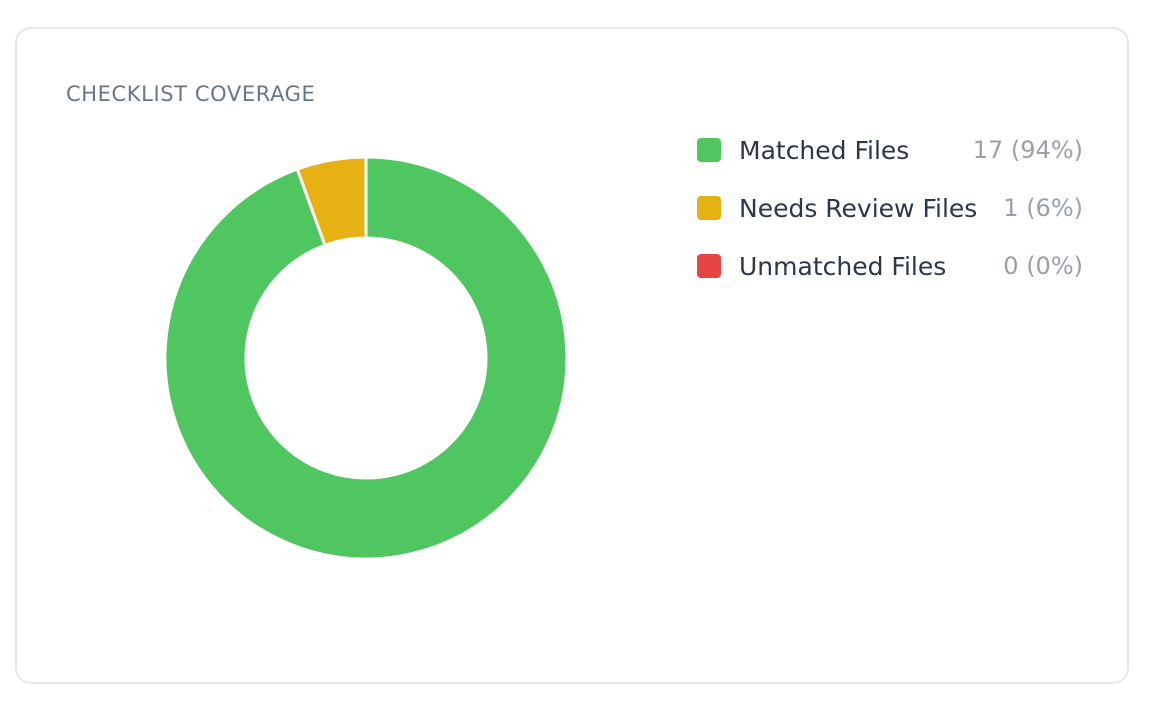 The image size is (1150, 704). Describe the element at coordinates (1043, 266) in the screenshot. I see `legend-value-unmatched: 0 (0%)` at that location.